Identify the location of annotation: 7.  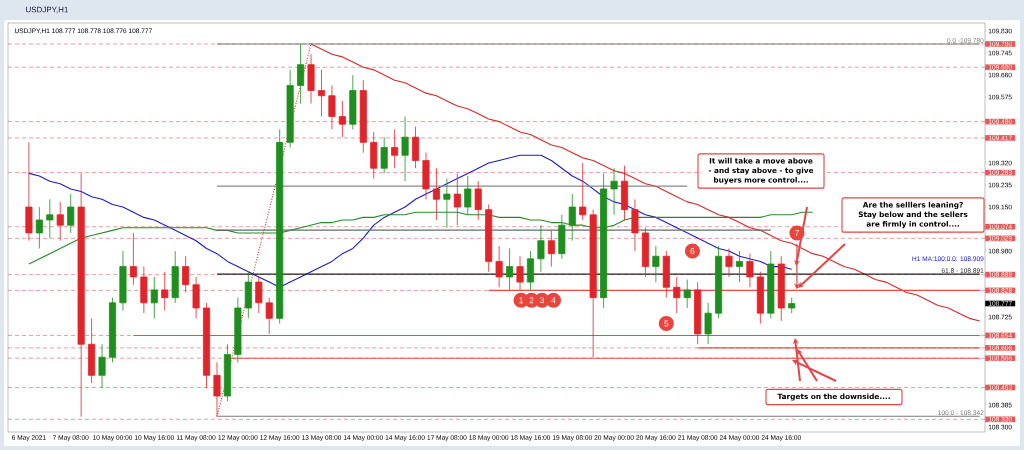
(797, 233).